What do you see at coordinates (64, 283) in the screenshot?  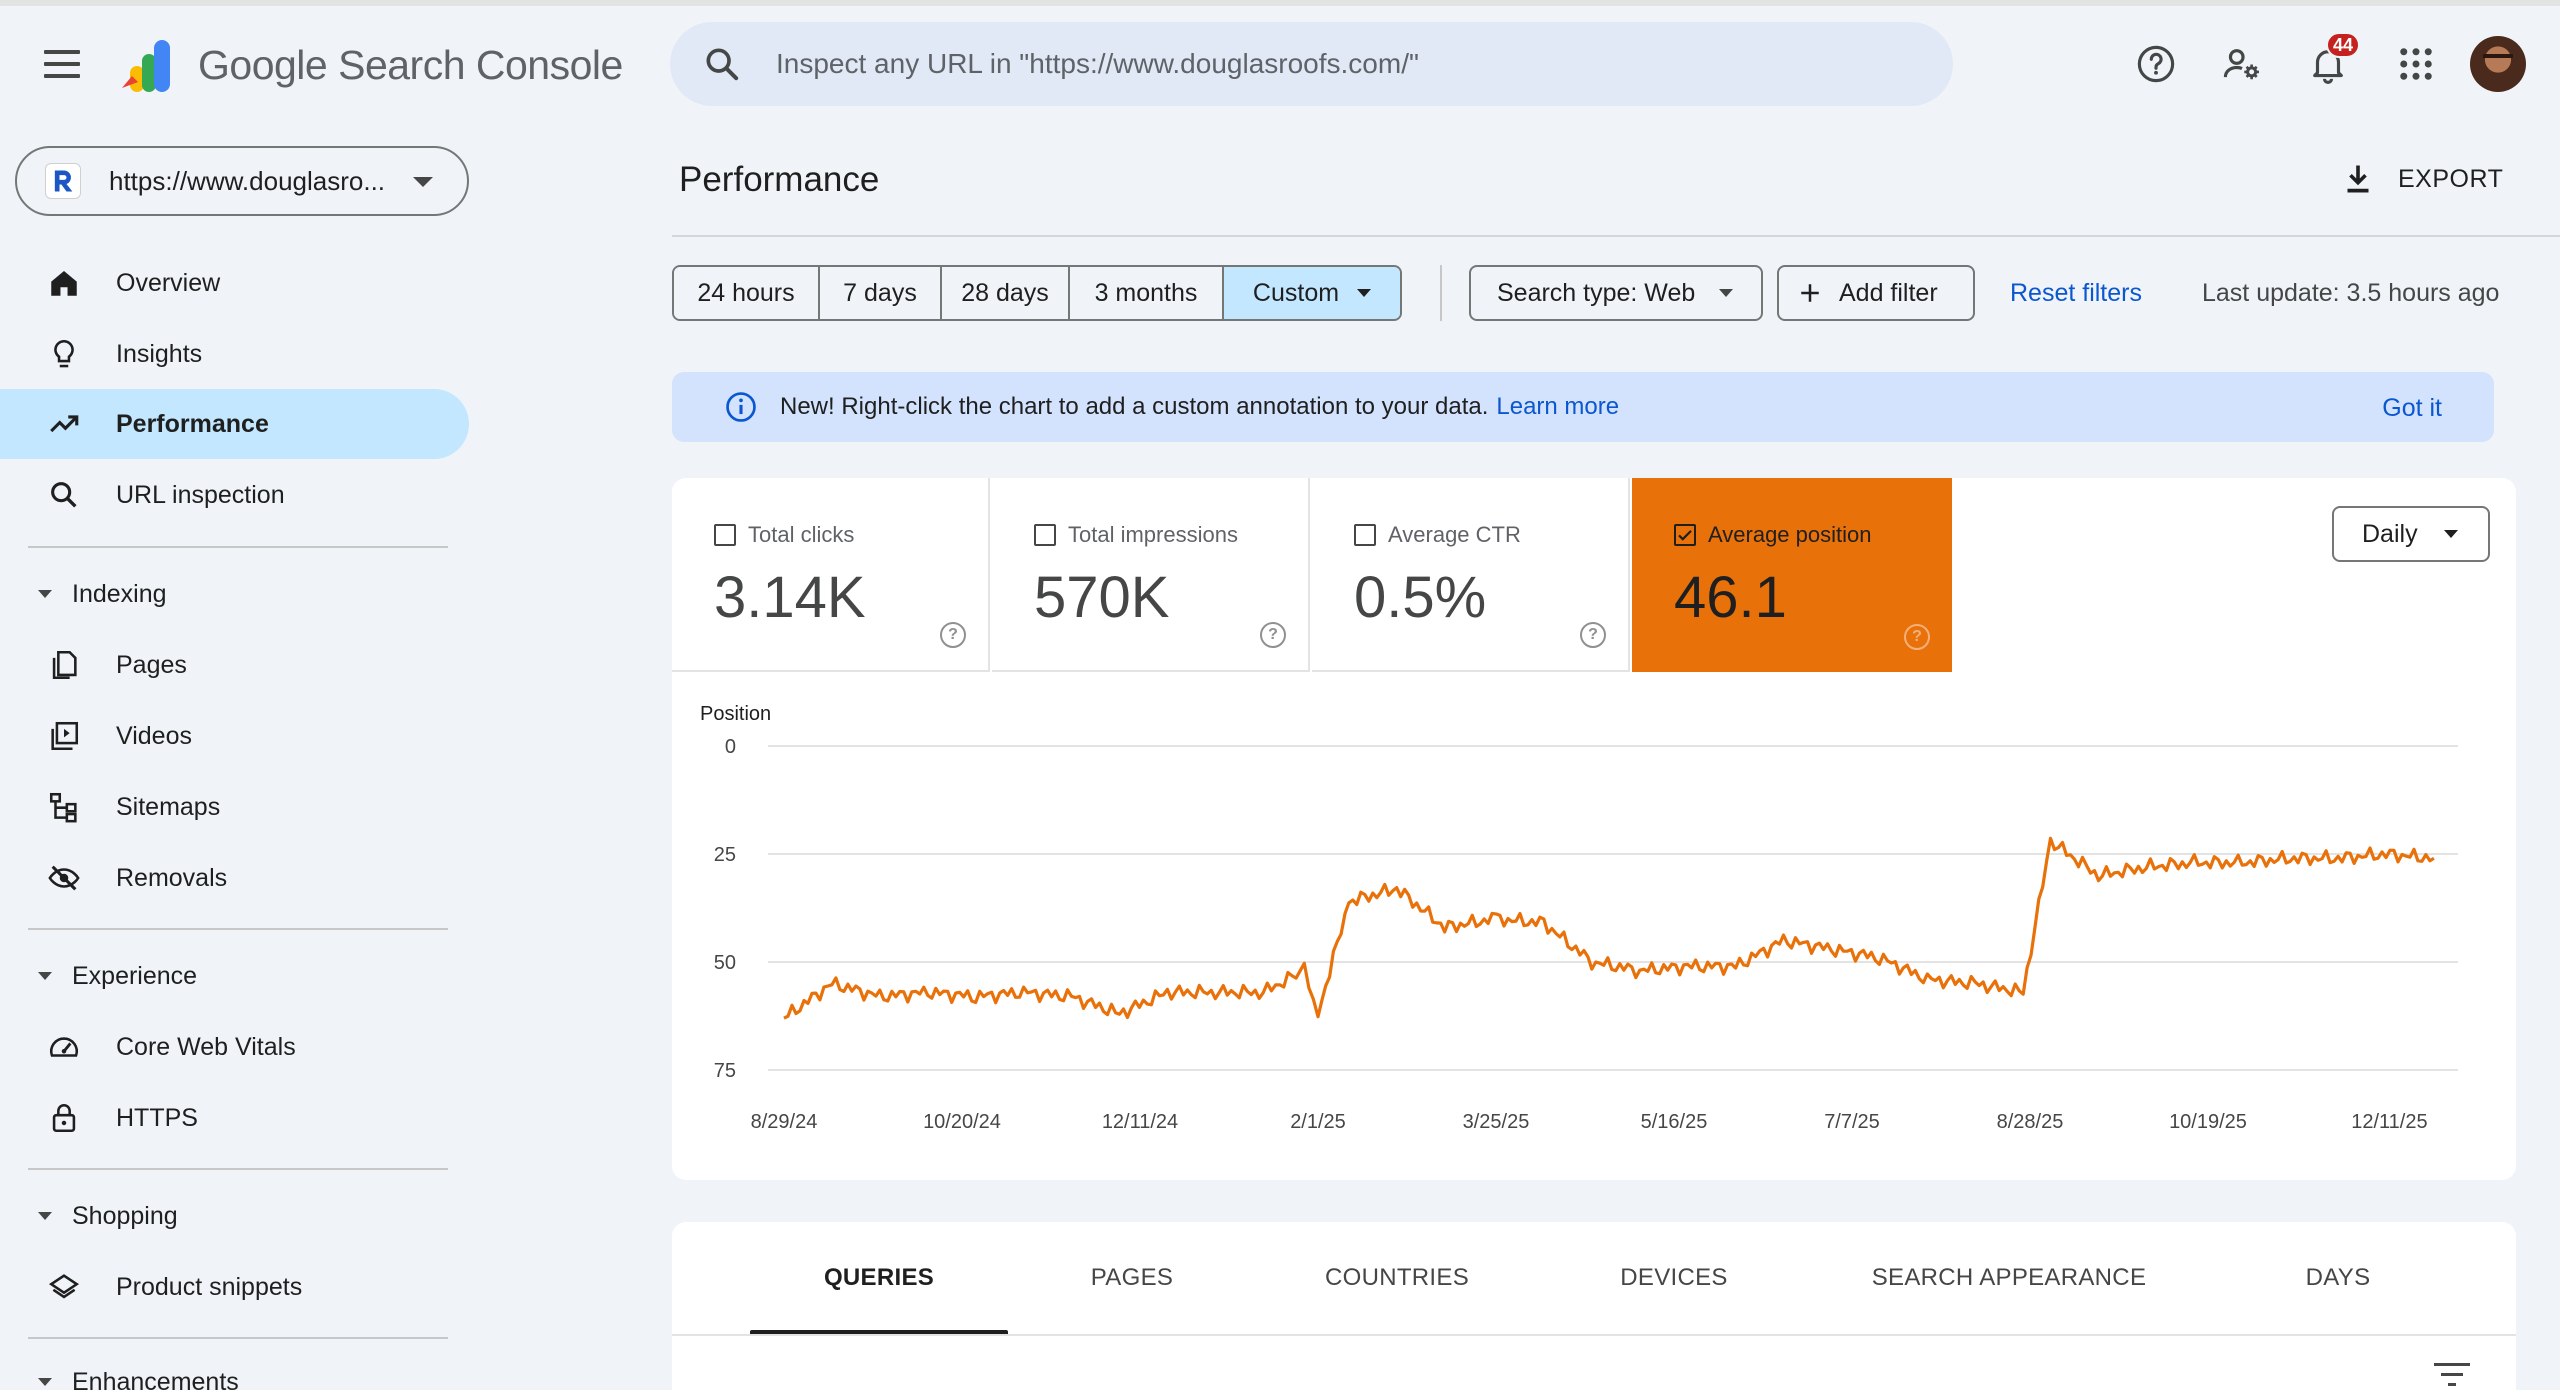 I see `home-icon` at bounding box center [64, 283].